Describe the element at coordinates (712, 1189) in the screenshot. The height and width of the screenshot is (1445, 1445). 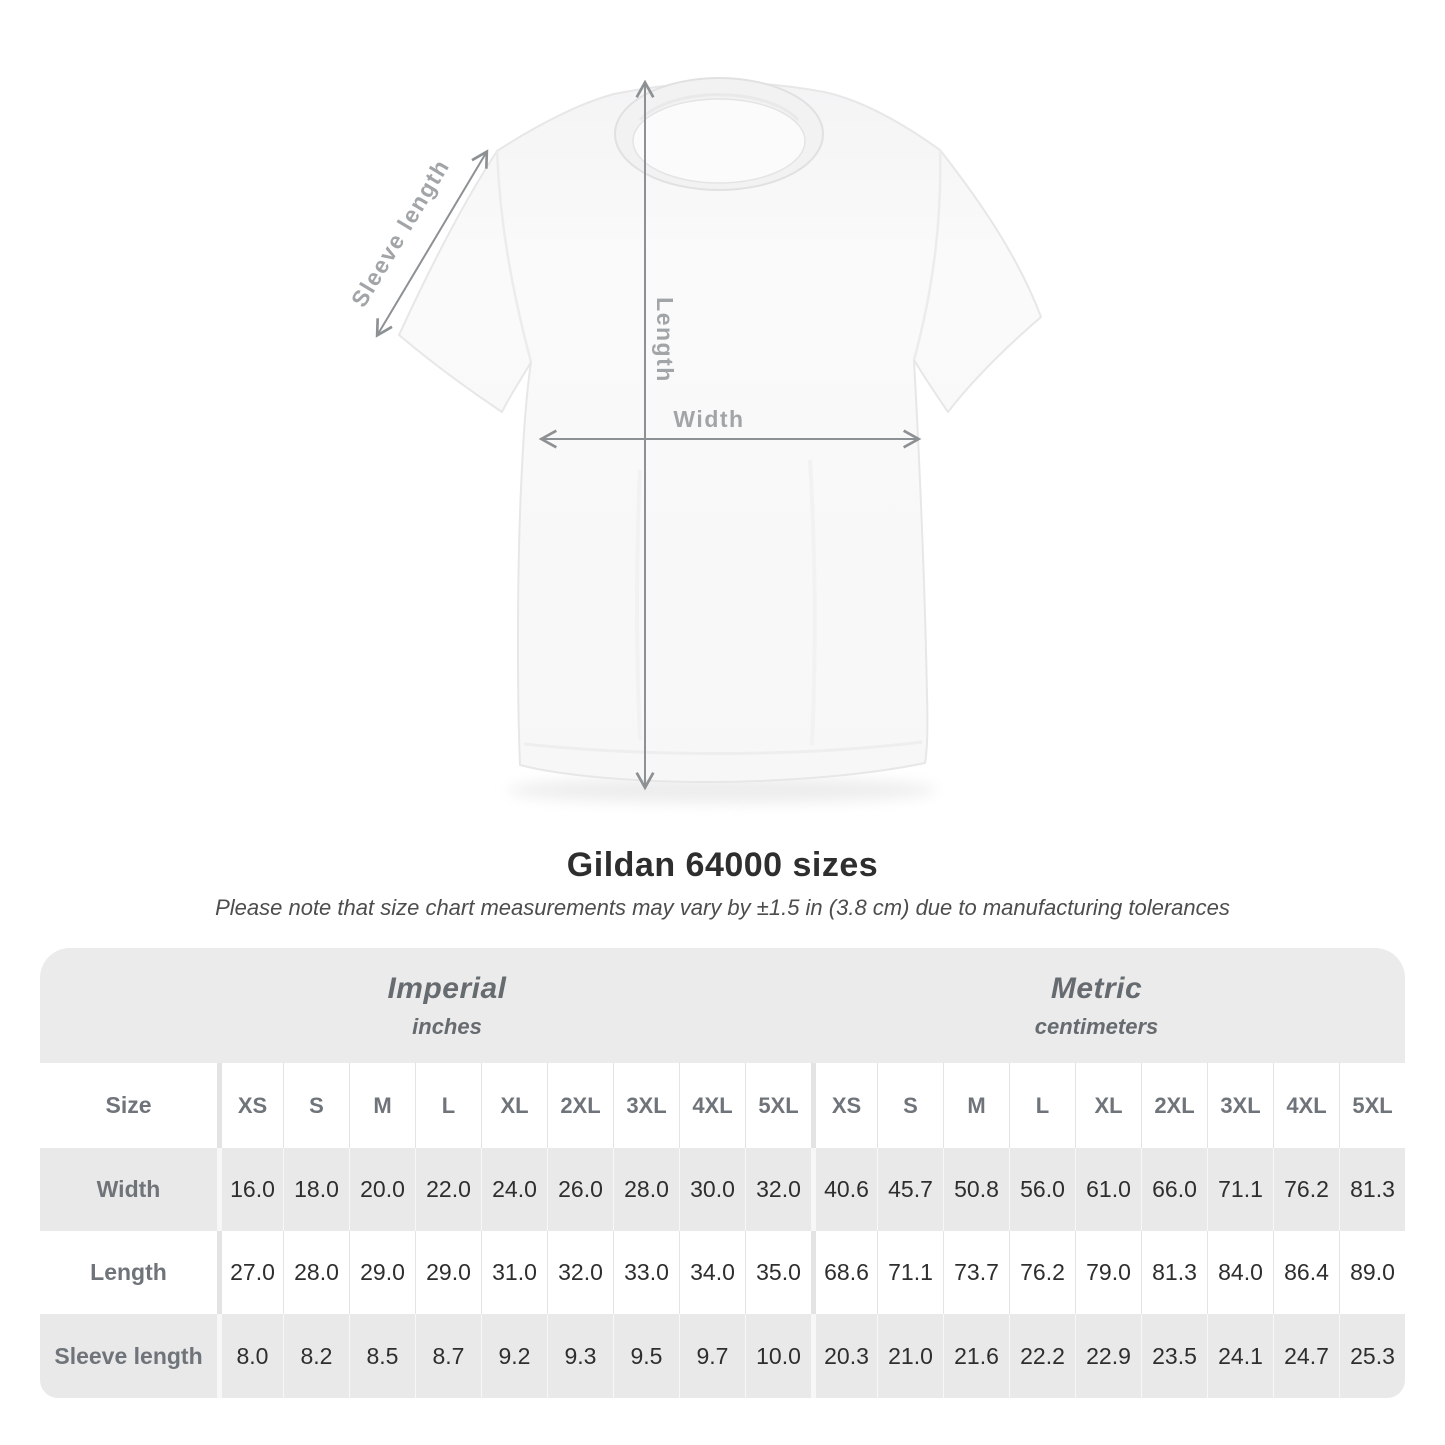
I see `value-cell: 30.0` at that location.